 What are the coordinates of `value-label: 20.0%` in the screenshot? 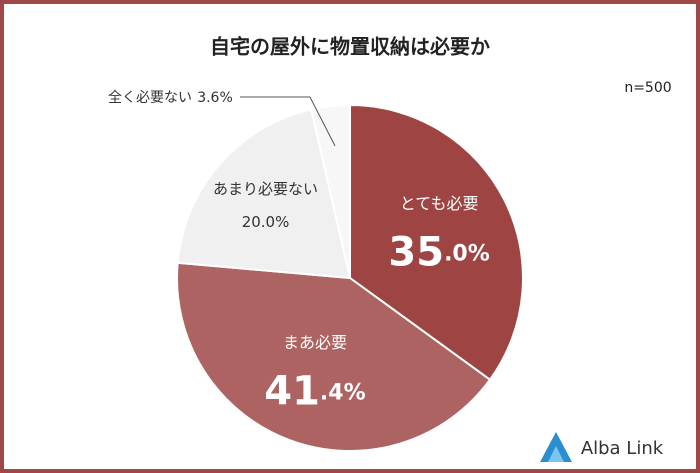 It's located at (266, 222).